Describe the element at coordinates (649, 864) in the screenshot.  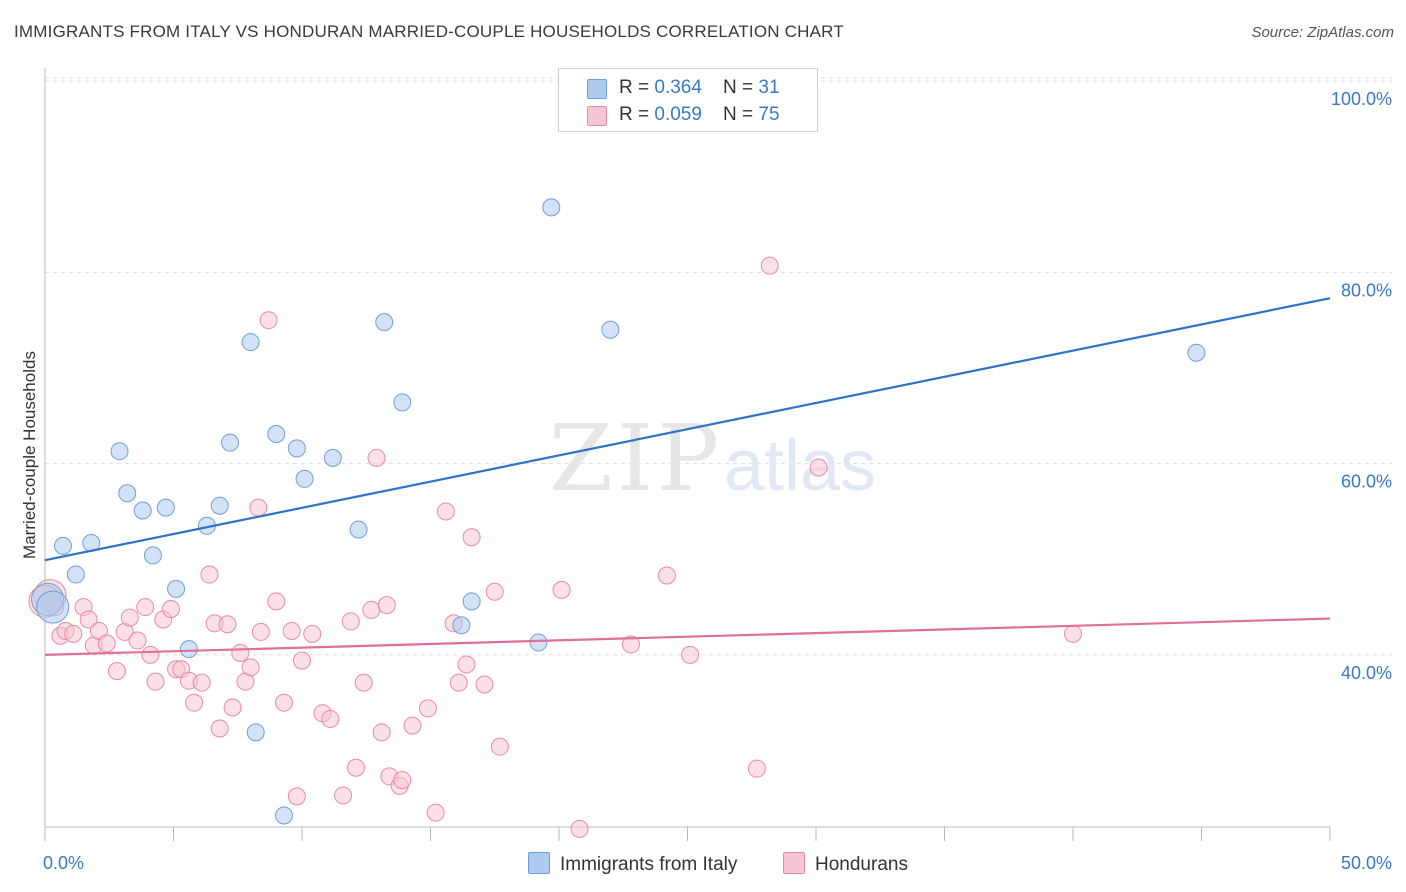
I see `bottom-legend-label-italy: Immigrants from Italy` at that location.